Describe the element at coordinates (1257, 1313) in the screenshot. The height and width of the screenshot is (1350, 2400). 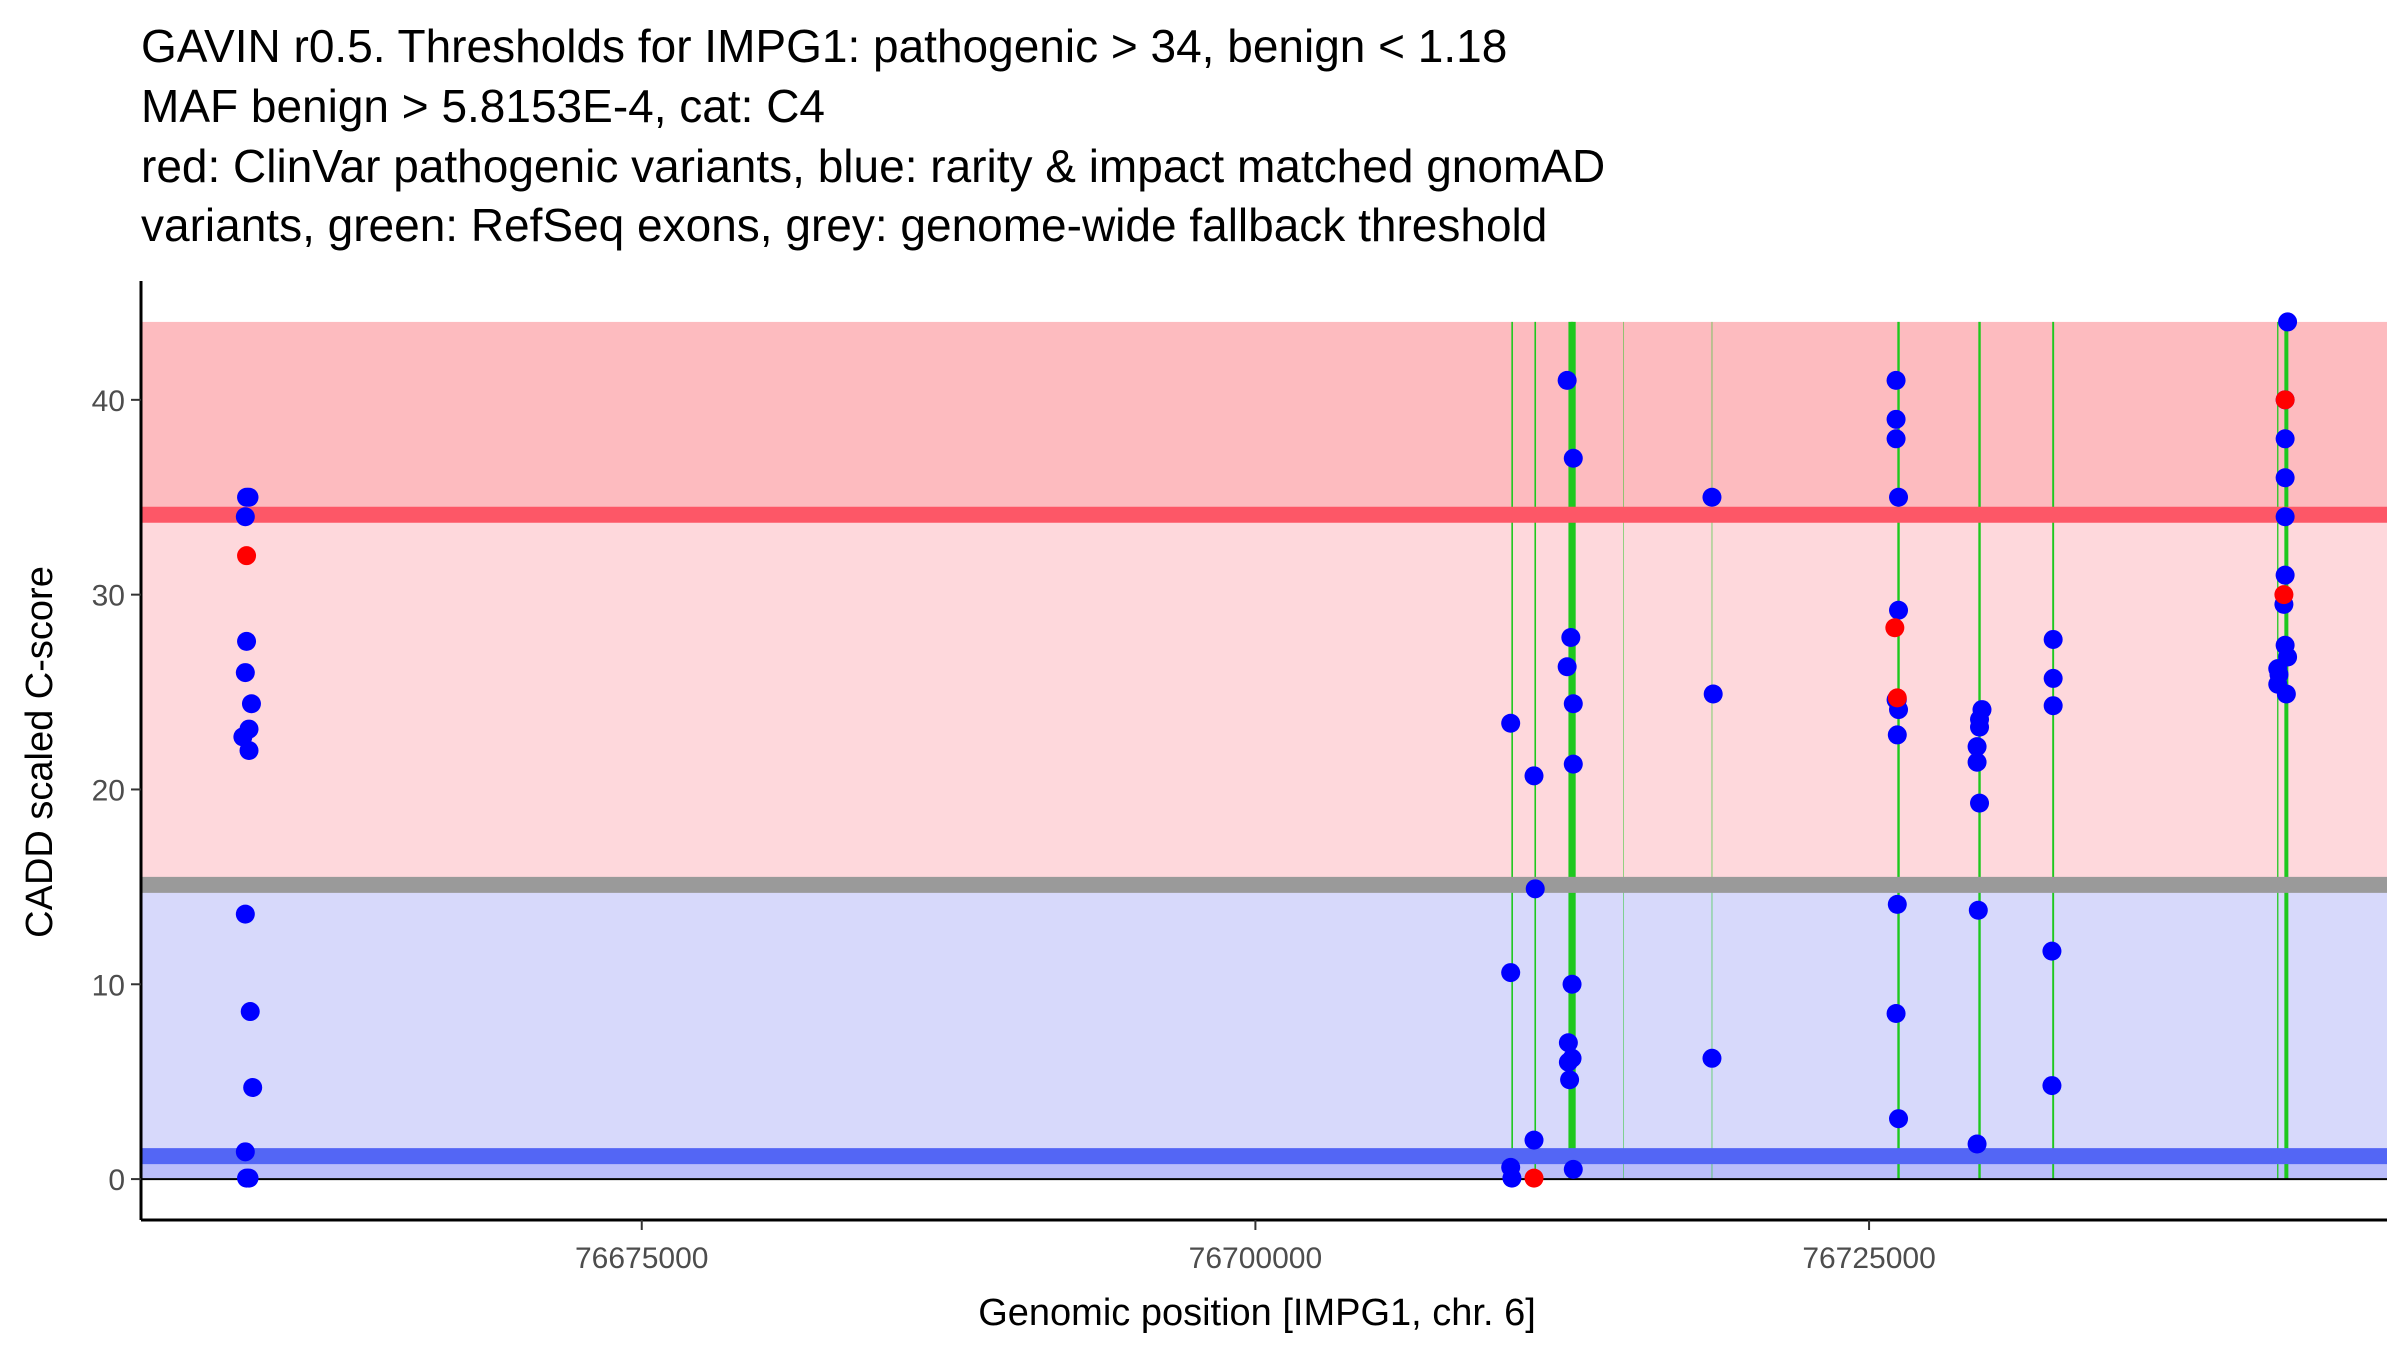
I see `x-axis-title: Genomic position [IMPG1, chr. 6]` at that location.